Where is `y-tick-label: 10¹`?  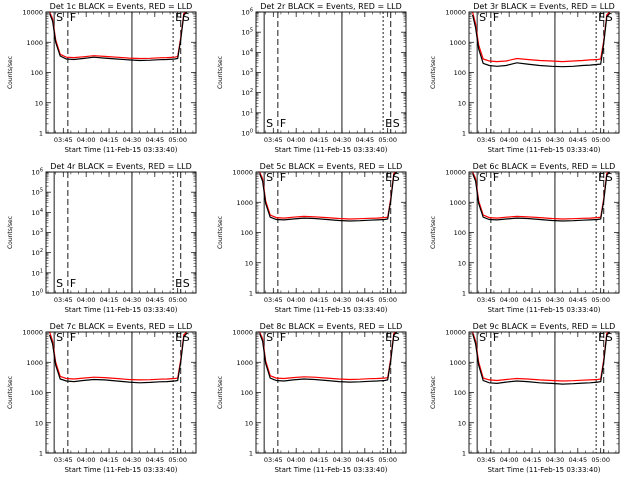 y-tick-label: 10¹ is located at coordinates (247, 112).